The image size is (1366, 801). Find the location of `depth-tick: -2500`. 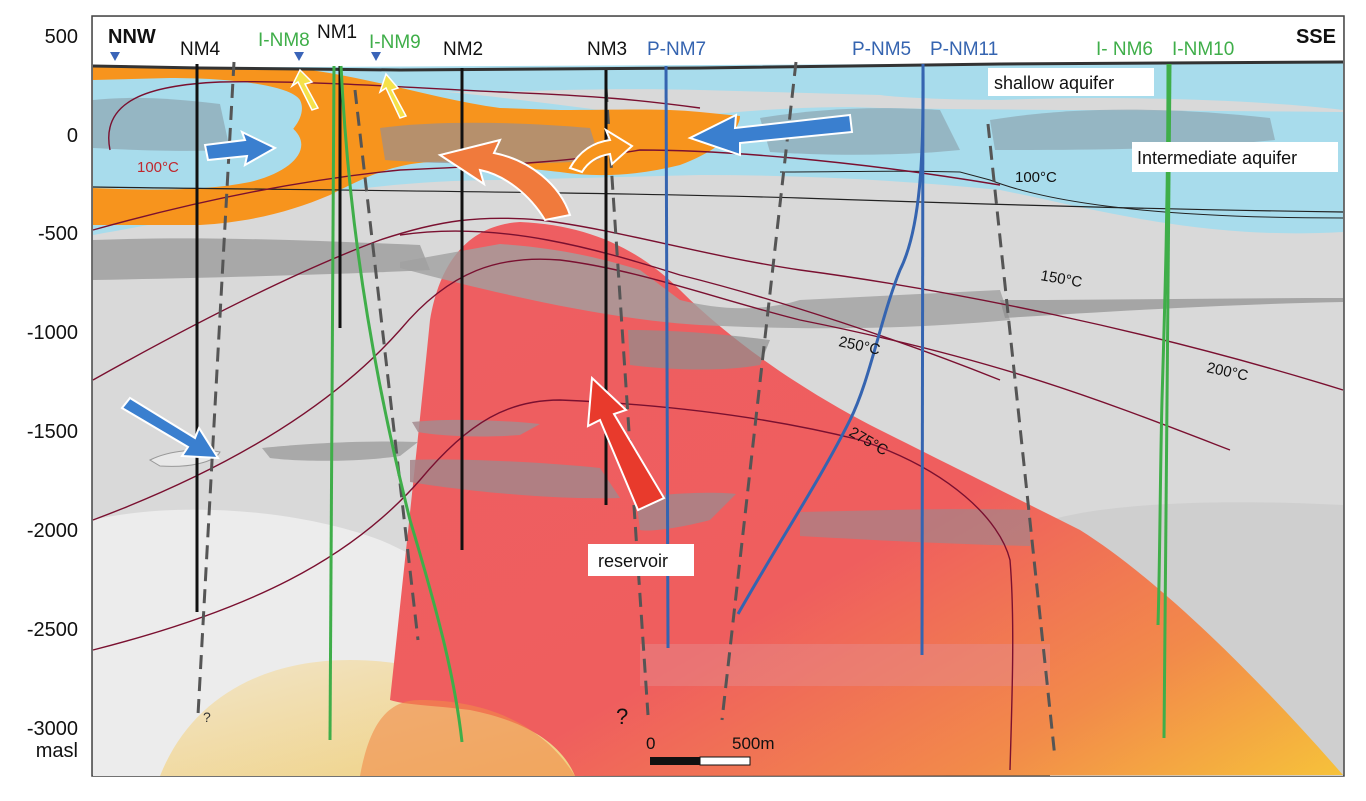

depth-tick: -2500 is located at coordinates (52, 630).